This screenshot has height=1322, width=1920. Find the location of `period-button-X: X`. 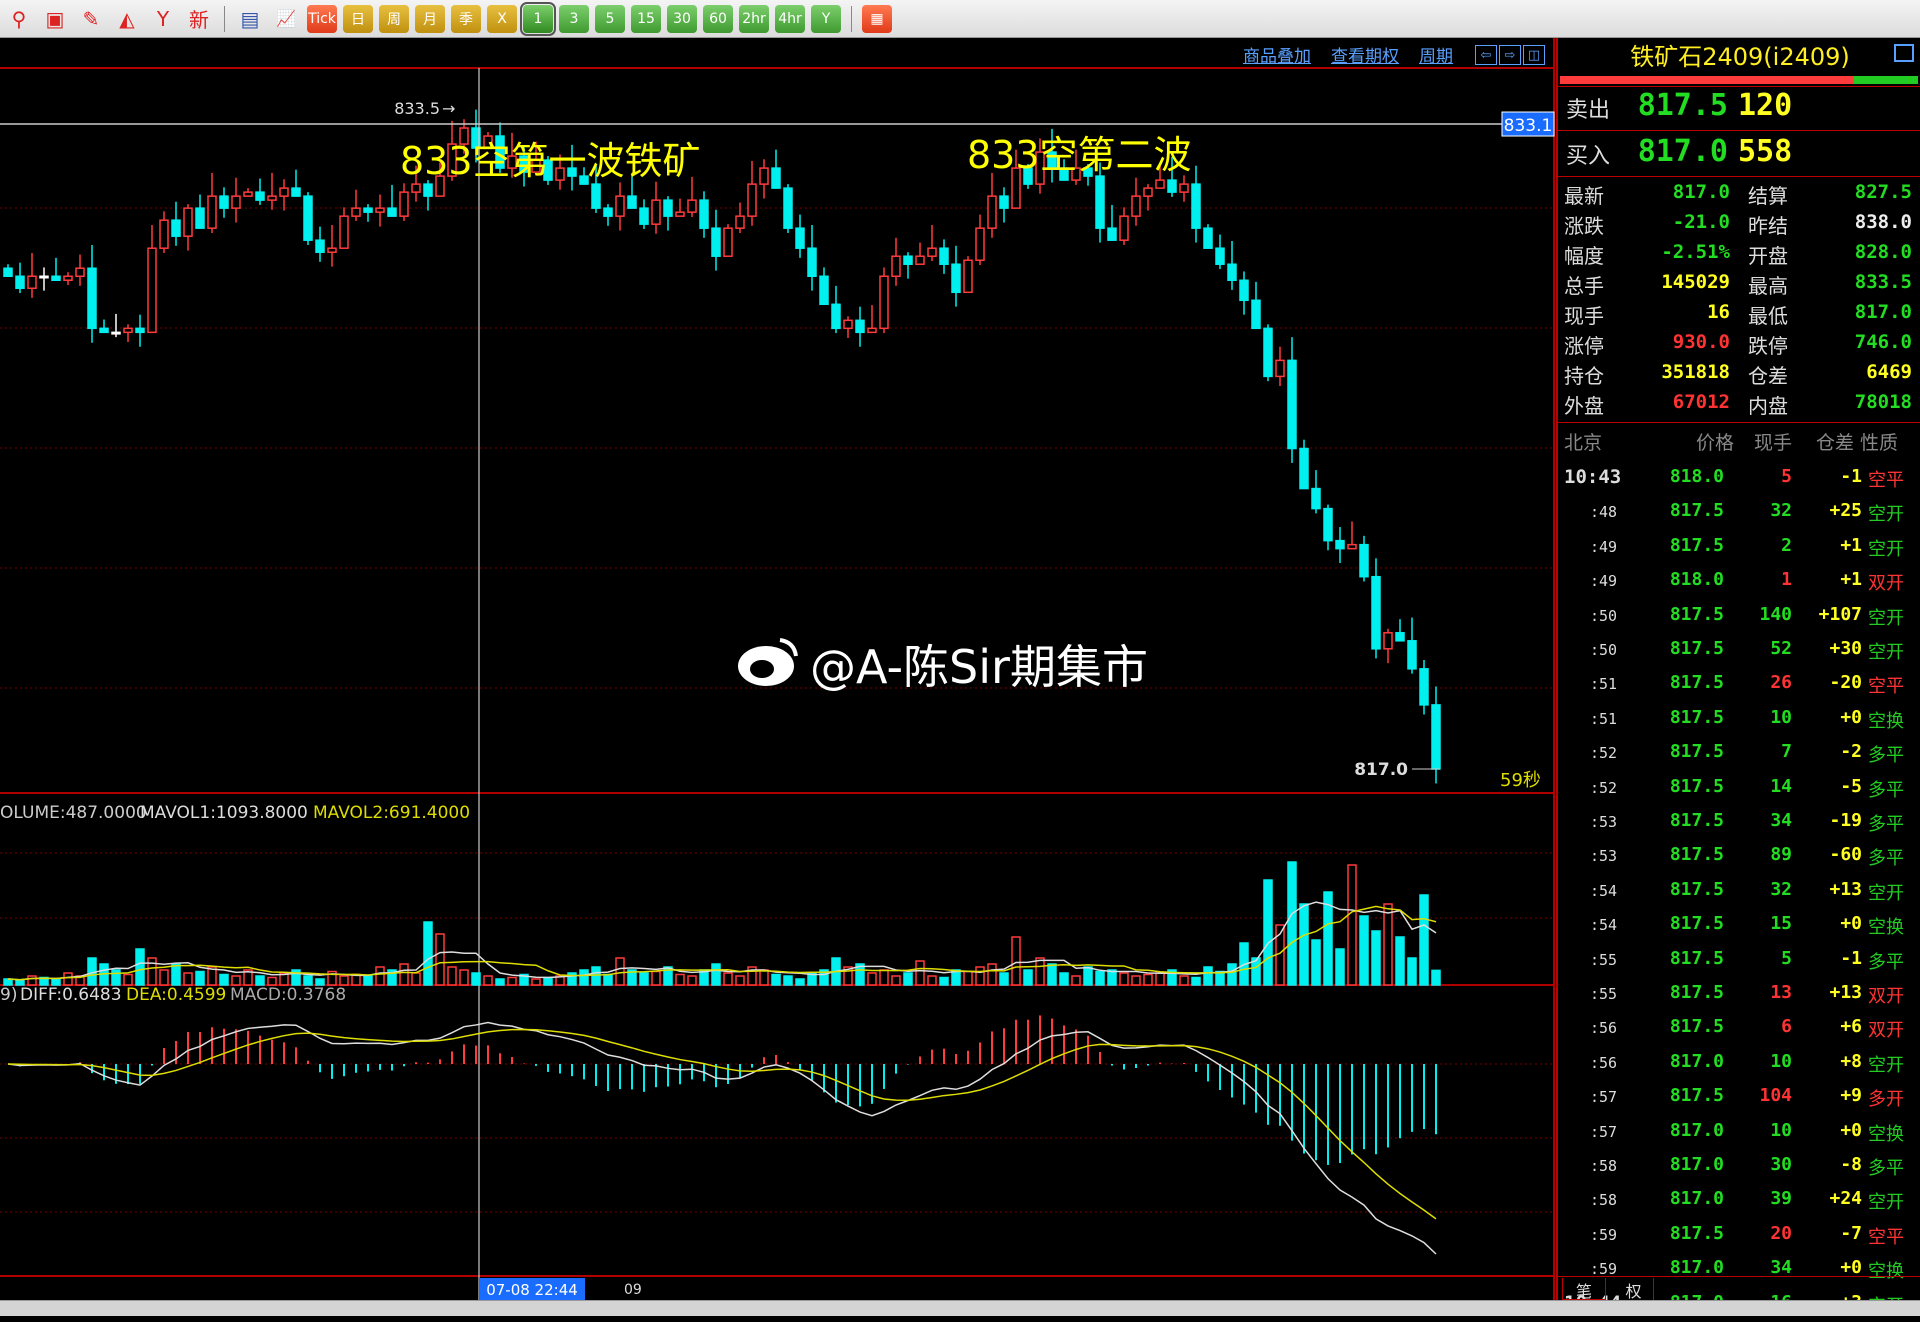

period-button-X: X is located at coordinates (502, 18).